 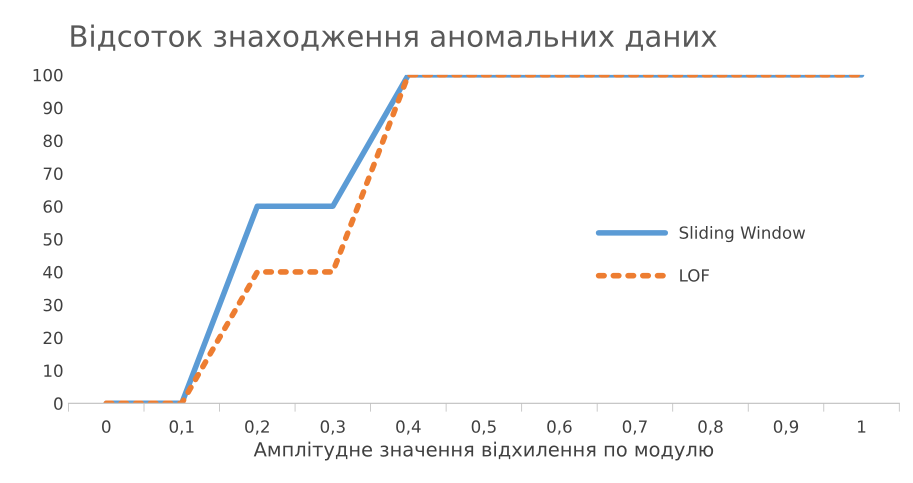 What do you see at coordinates (257, 427) in the screenshot?
I see `x-tick-label: 0,2` at bounding box center [257, 427].